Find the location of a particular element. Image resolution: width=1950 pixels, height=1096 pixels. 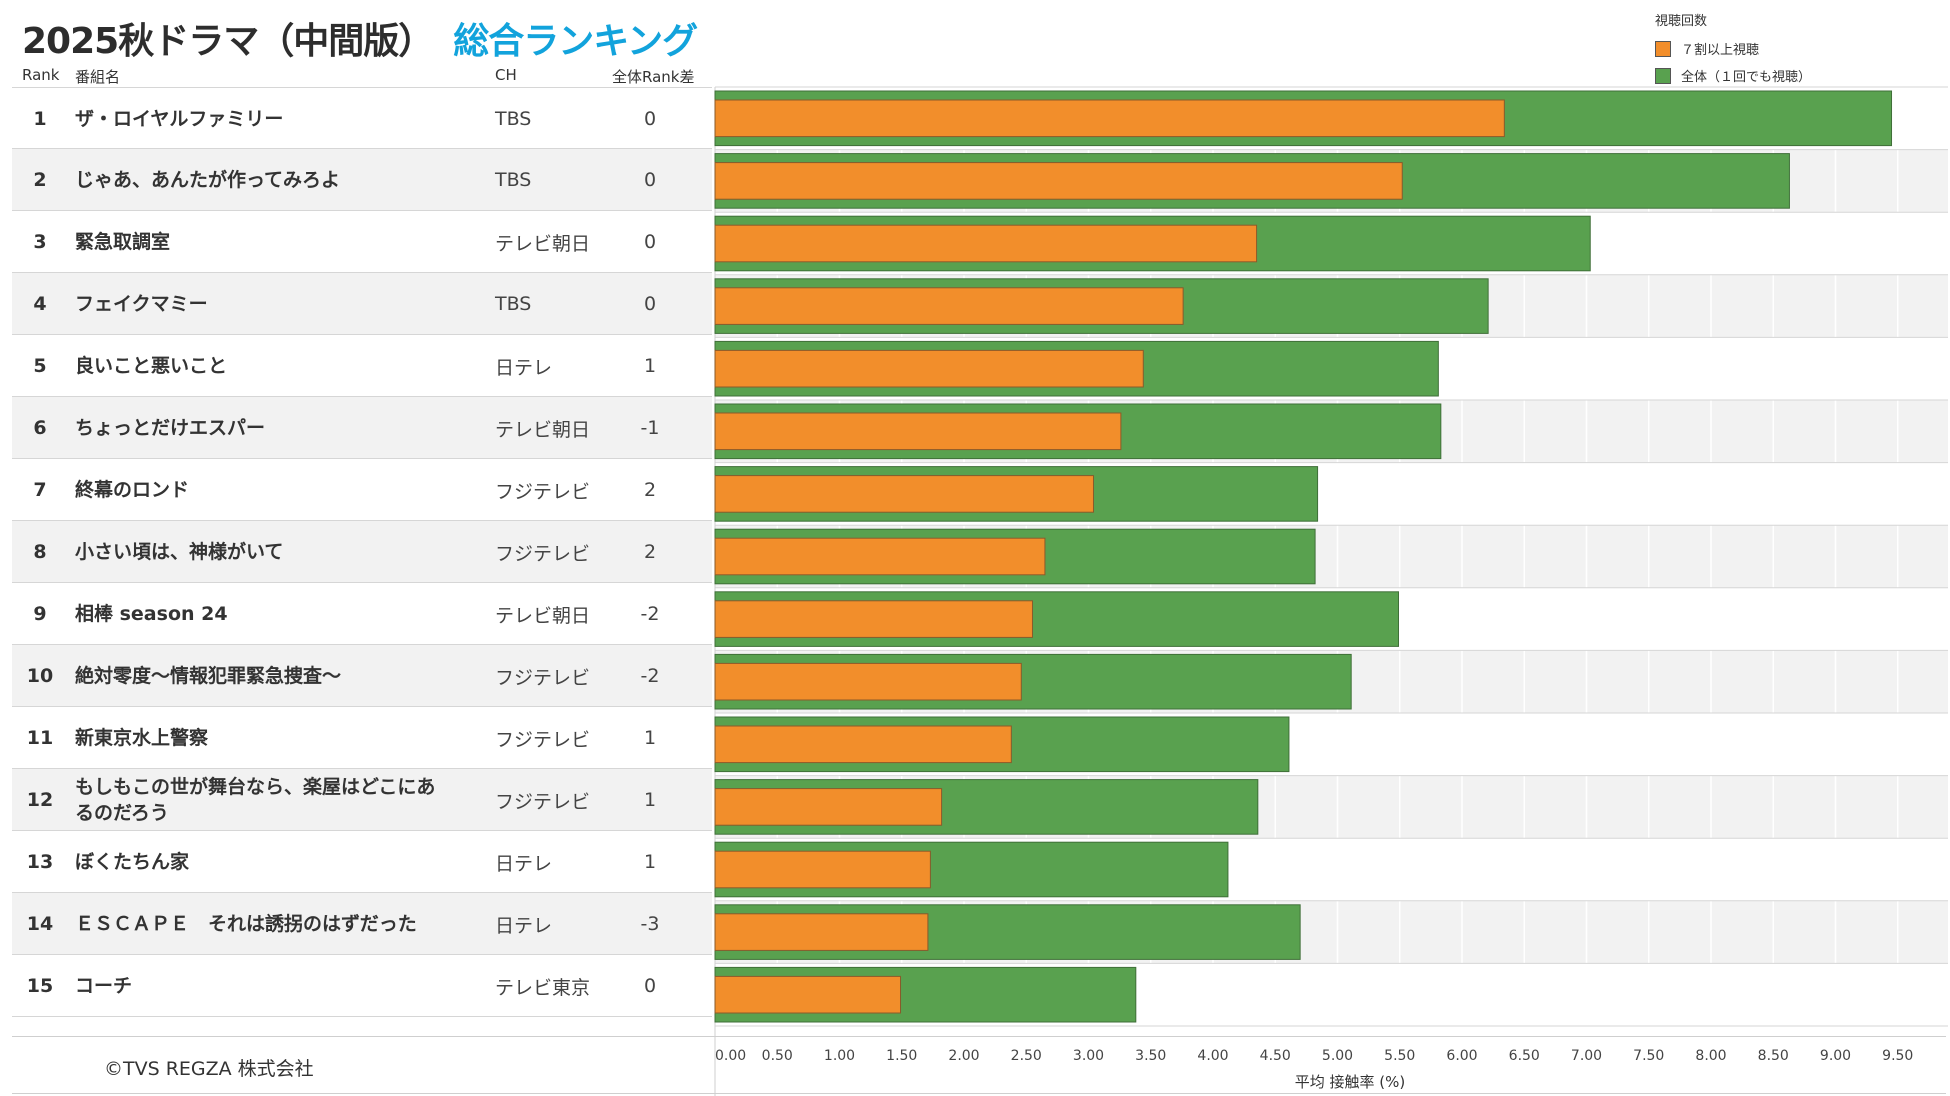

x-tick-label: 3.00 is located at coordinates (1088, 1056).